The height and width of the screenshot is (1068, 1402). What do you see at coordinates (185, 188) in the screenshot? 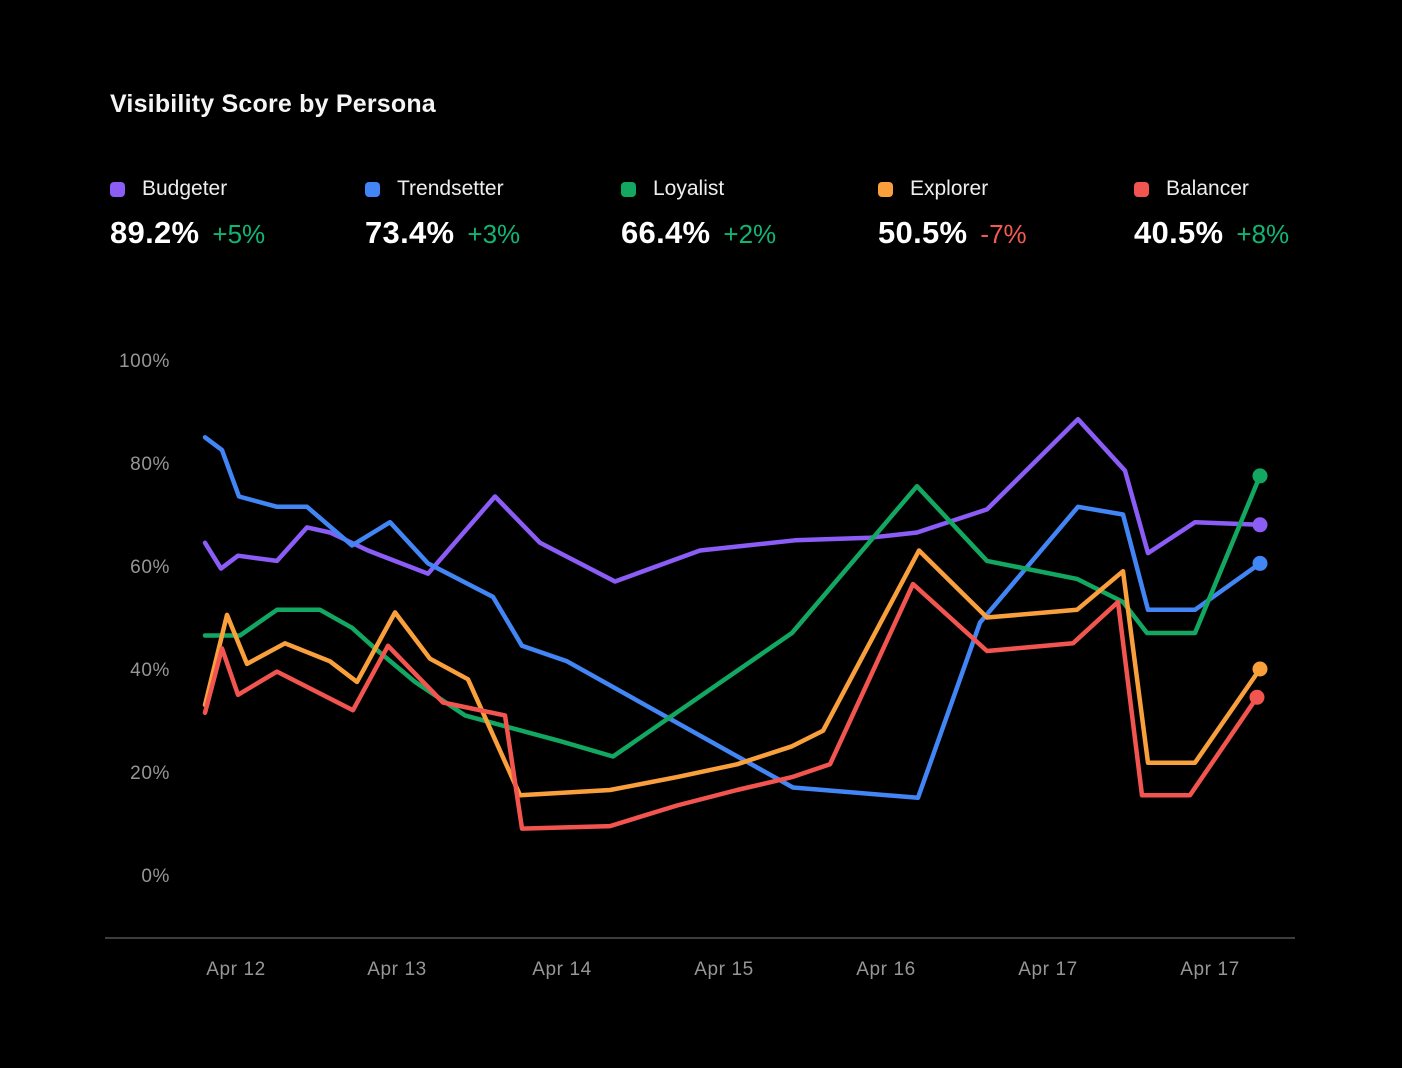
I see `legend-label: Budgeter` at bounding box center [185, 188].